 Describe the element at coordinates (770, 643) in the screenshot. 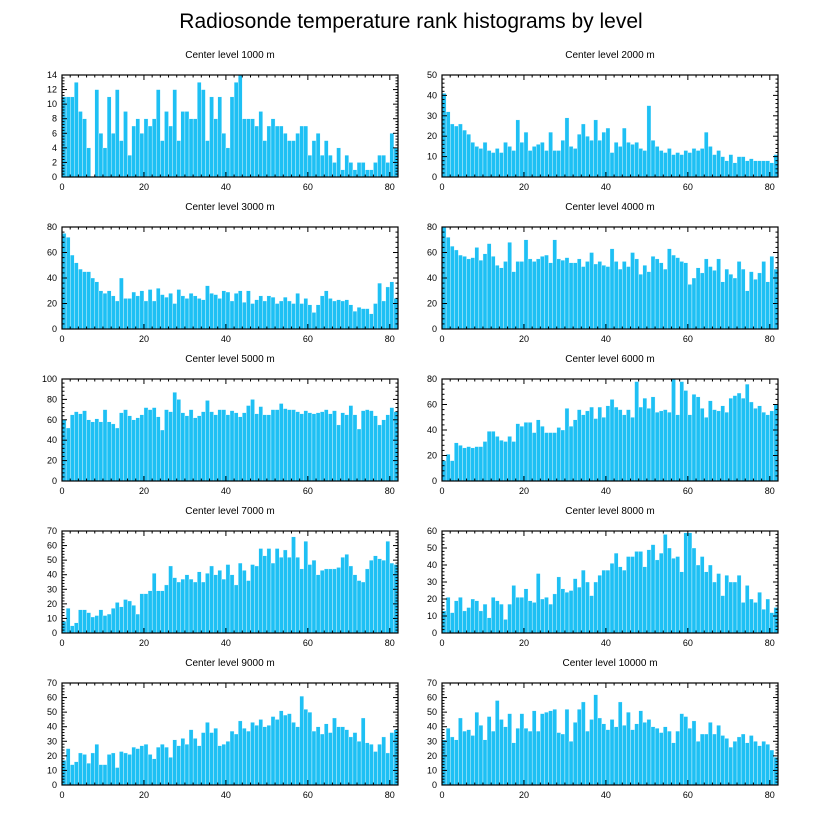

I see `x-tick-label: 80` at that location.